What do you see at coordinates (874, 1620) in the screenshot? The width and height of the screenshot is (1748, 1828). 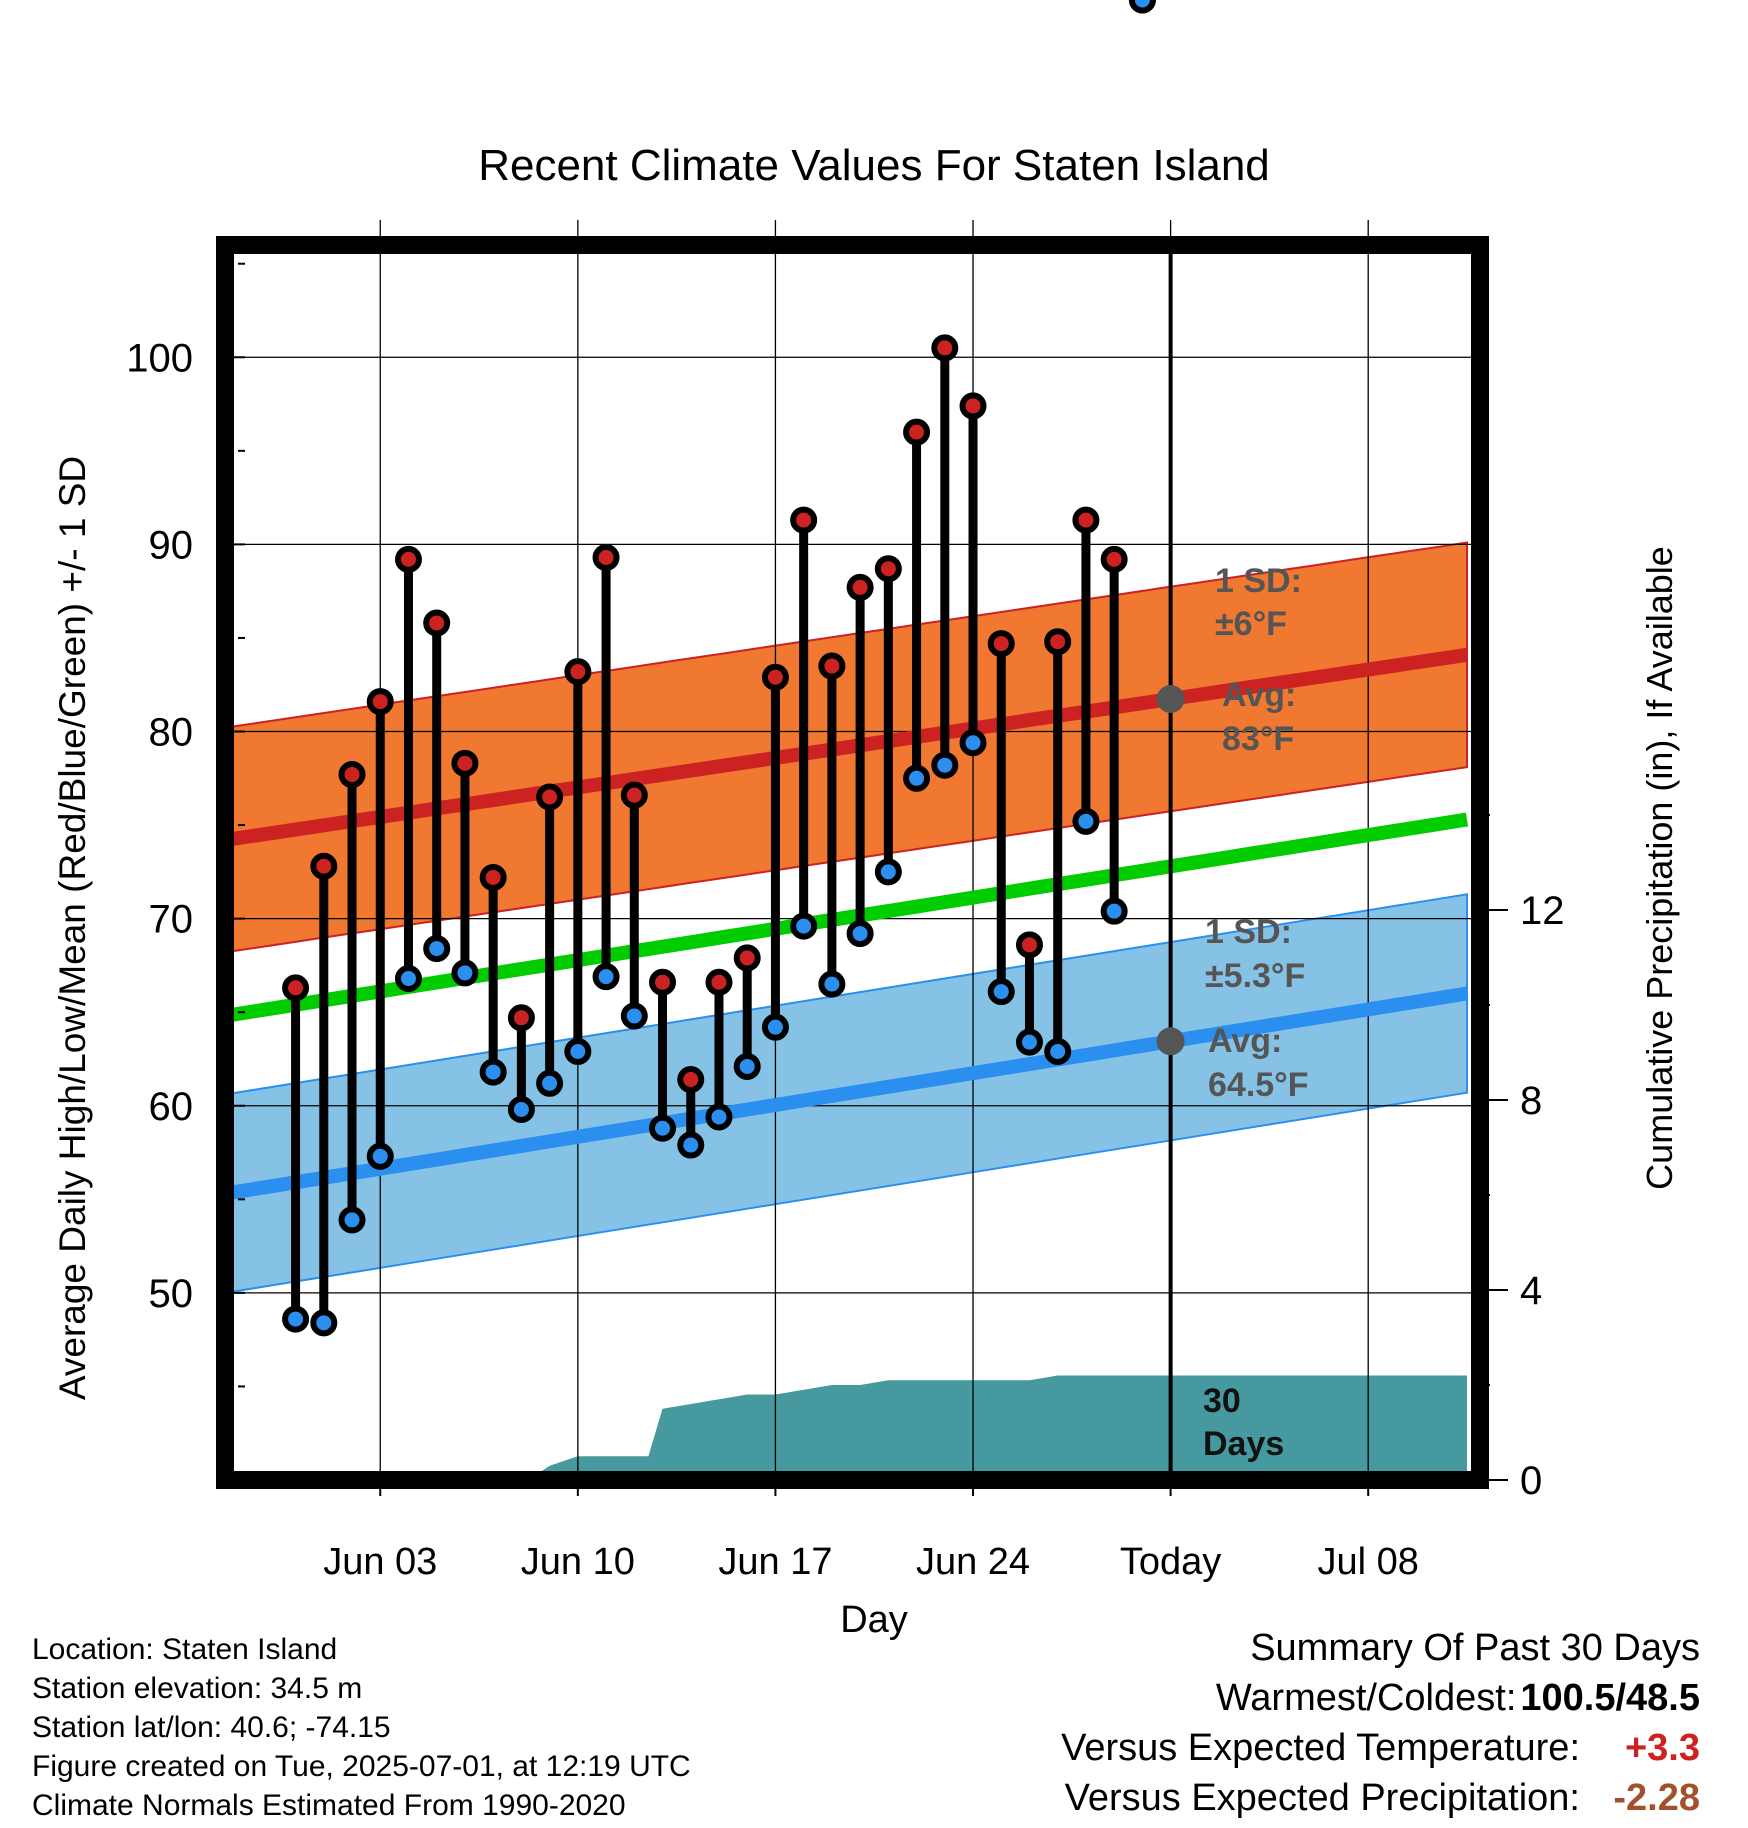 I see `x-axis-label: Day` at bounding box center [874, 1620].